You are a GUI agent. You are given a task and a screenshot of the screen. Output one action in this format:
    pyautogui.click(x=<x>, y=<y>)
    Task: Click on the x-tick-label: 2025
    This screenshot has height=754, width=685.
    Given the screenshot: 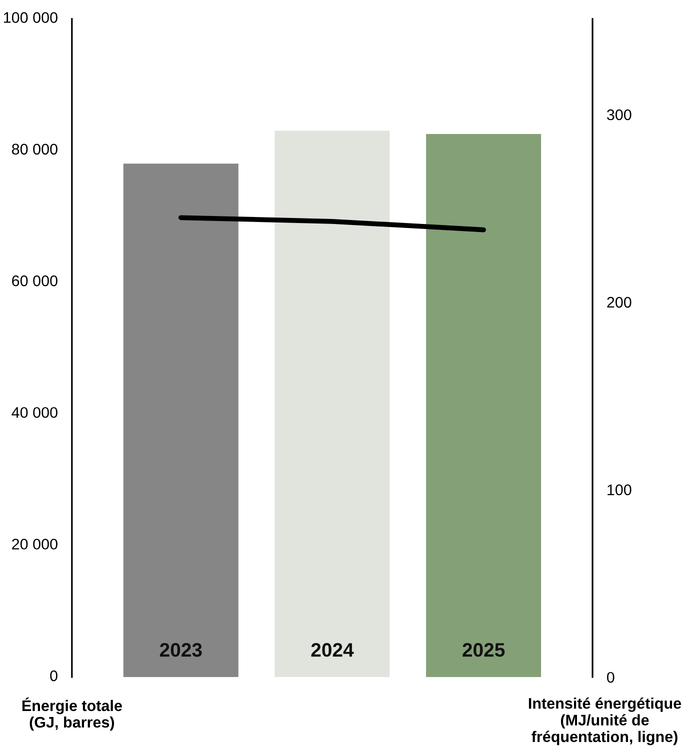 What is the action you would take?
    pyautogui.click(x=483, y=650)
    